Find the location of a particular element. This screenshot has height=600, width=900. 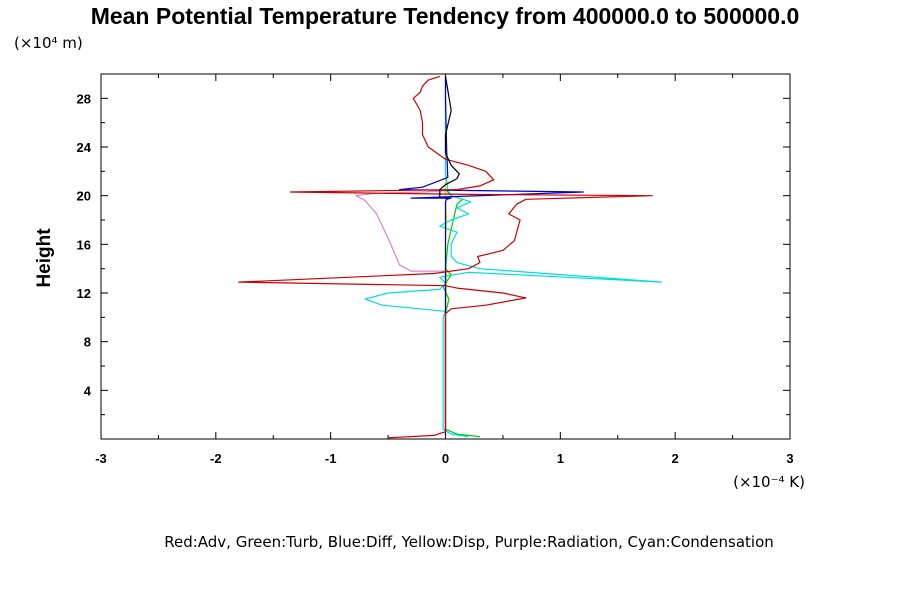

y-tick-label: 24 is located at coordinates (84, 147).